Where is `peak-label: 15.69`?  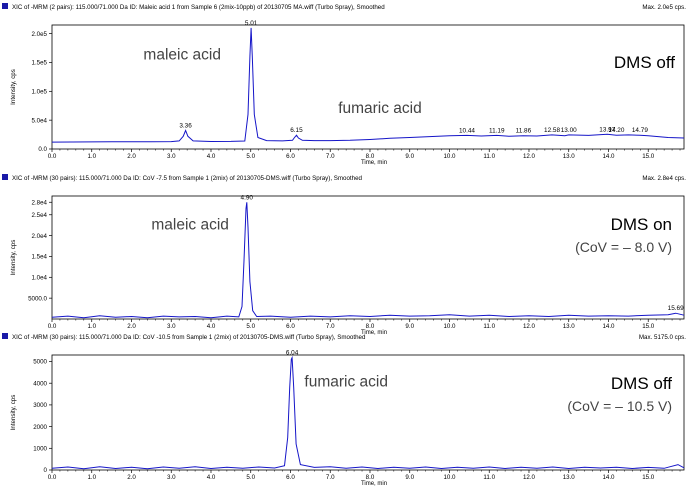 peak-label: 15.69 is located at coordinates (676, 308).